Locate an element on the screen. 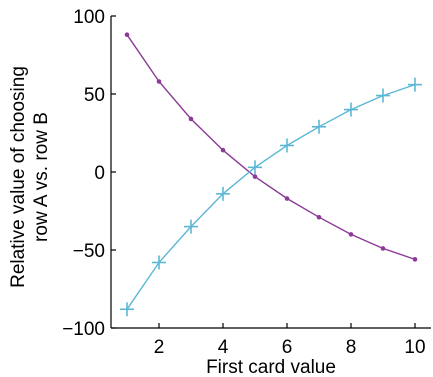 Image resolution: width=433 pixels, height=377 pixels. y-tick-label: 0 is located at coordinates (99, 173).